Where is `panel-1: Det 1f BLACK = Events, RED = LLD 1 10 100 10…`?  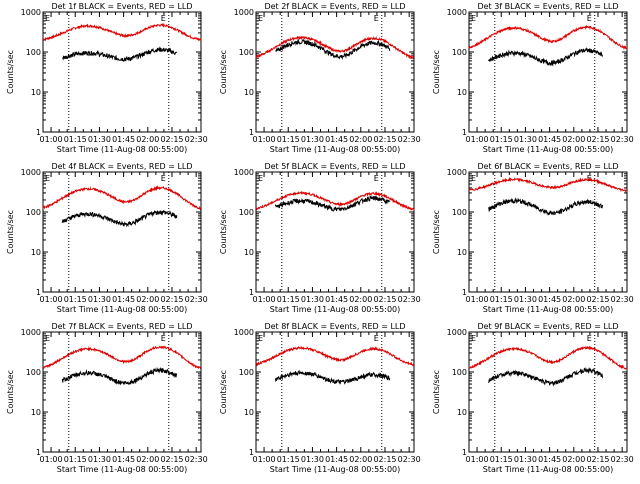 panel-1: Det 1f BLACK = Events, RED = LLD 1 10 100 10… is located at coordinates (107, 78).